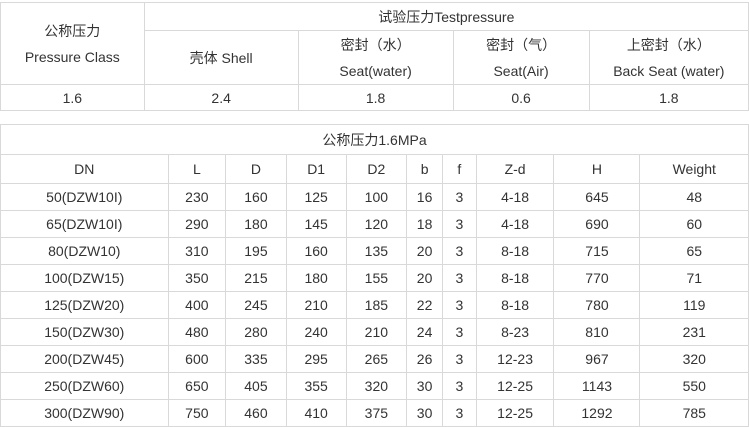 The width and height of the screenshot is (749, 427). Describe the element at coordinates (316, 197) in the screenshot. I see `table-cell: 125` at that location.